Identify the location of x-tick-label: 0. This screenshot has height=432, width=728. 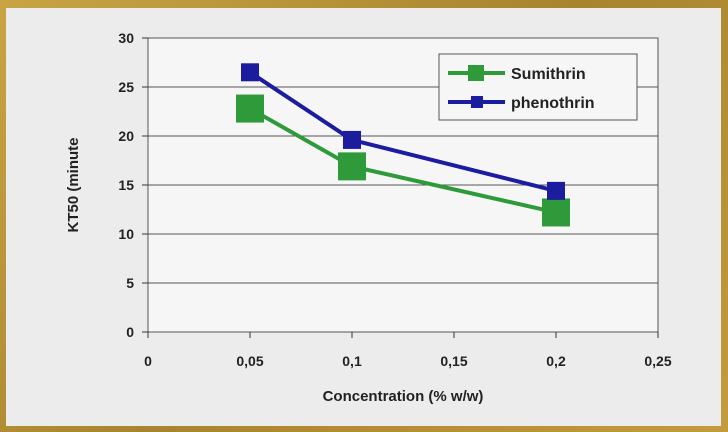
(148, 361).